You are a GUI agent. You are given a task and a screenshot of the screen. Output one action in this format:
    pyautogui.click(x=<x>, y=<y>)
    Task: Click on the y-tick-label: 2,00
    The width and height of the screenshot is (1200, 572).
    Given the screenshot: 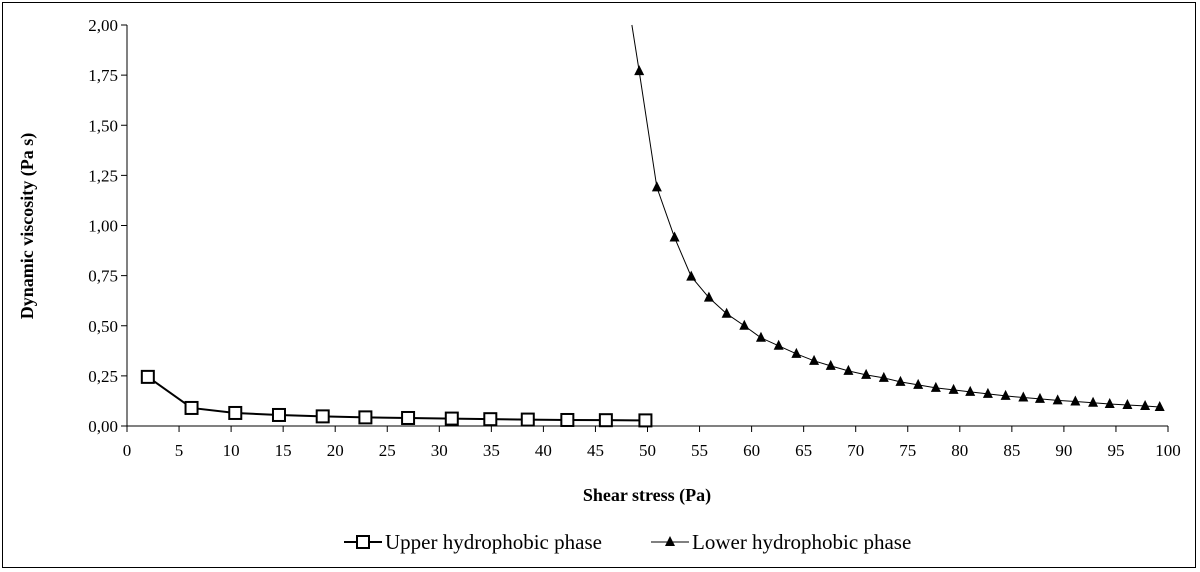 What is the action you would take?
    pyautogui.click(x=103, y=25)
    